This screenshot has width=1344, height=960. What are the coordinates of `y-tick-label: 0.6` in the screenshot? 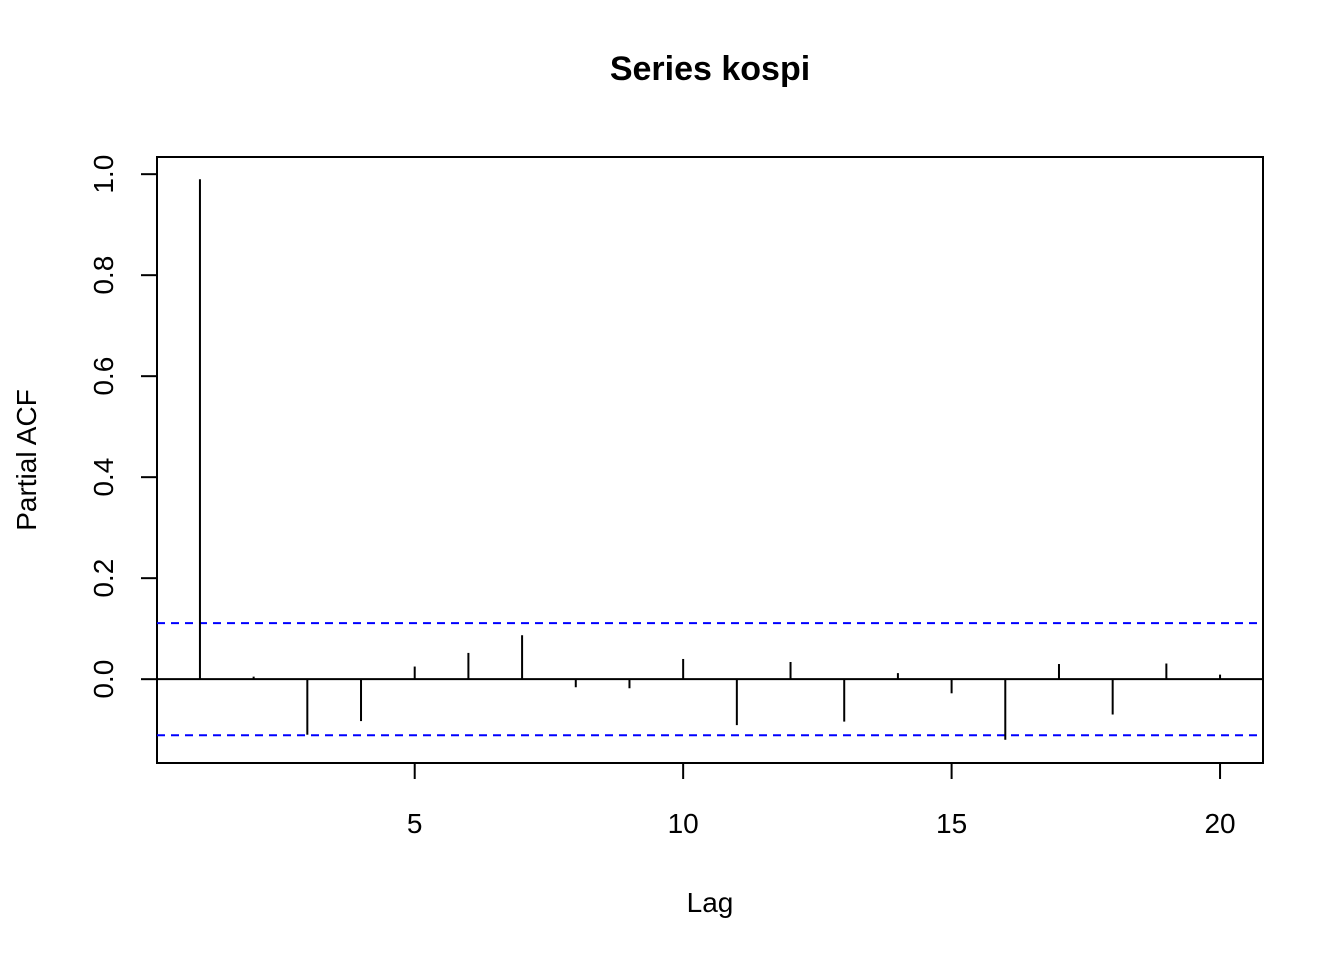 It's located at (103, 376).